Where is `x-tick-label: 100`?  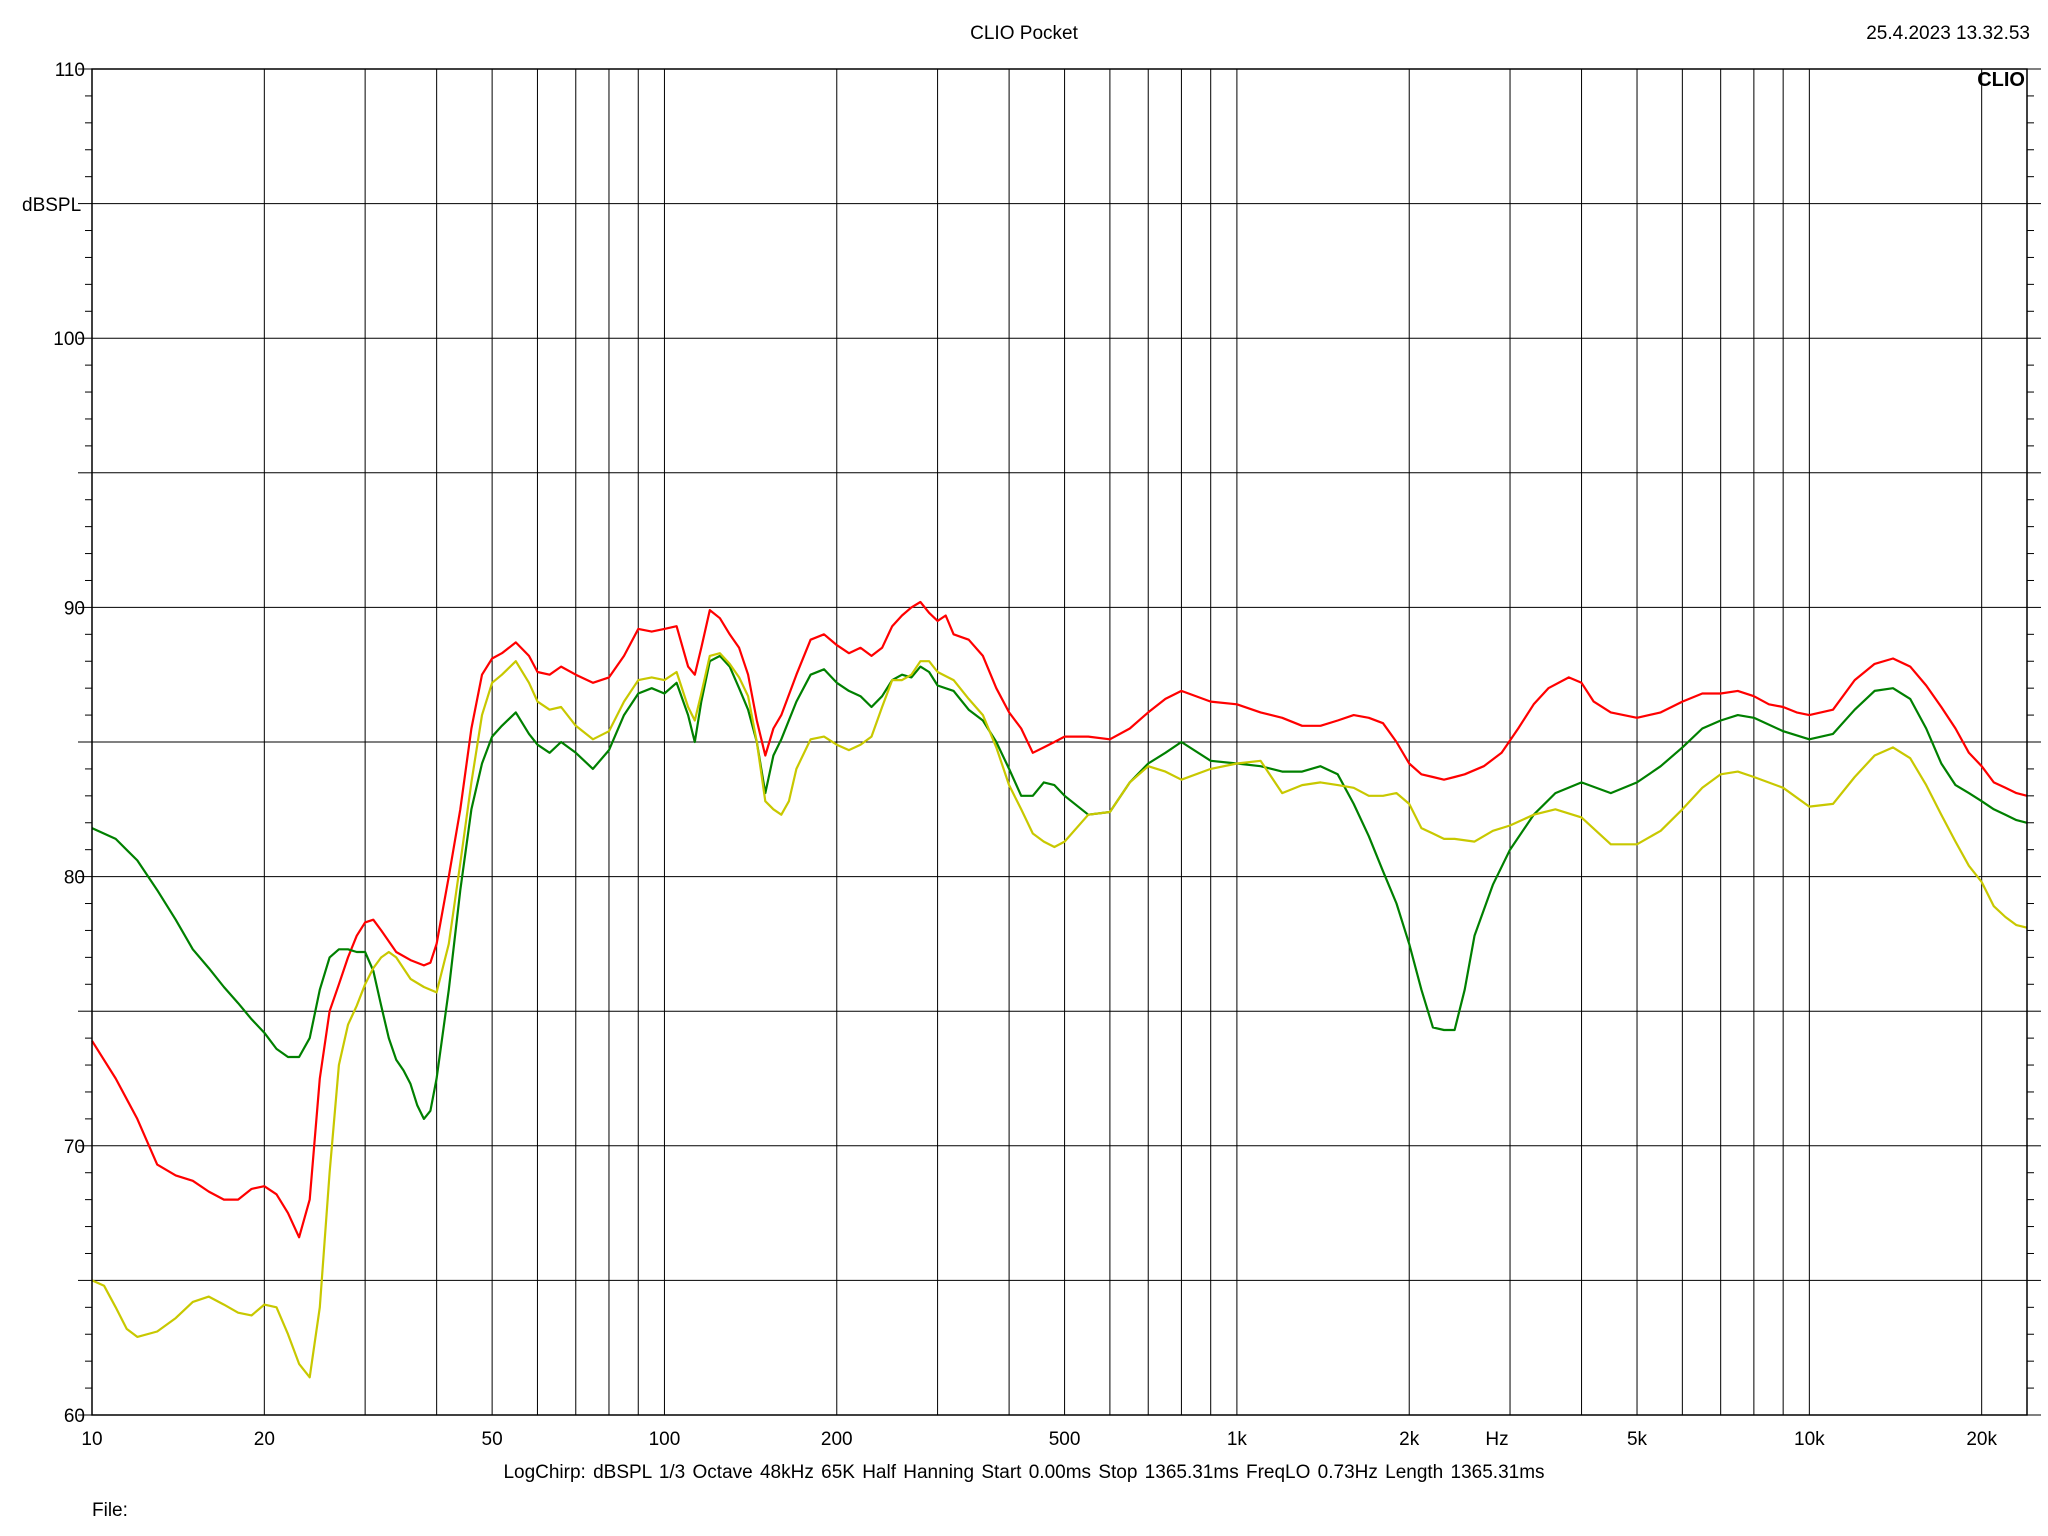
x-tick-label: 100 is located at coordinates (665, 1439).